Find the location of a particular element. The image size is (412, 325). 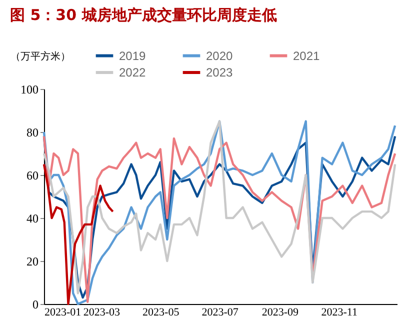

y-tick-label: 40 is located at coordinates (32, 219).